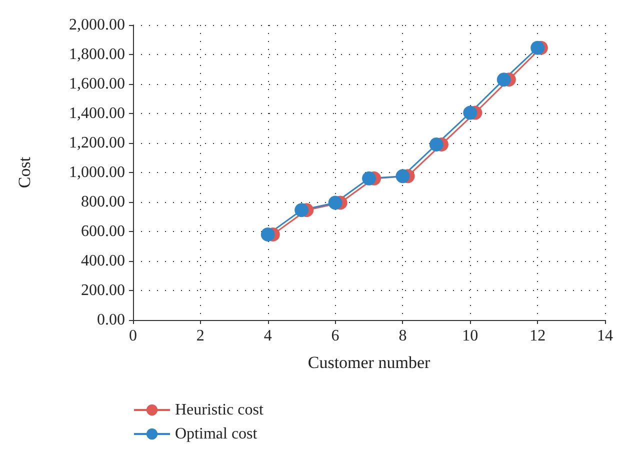  Describe the element at coordinates (335, 336) in the screenshot. I see `x-tick-label: 6` at that location.